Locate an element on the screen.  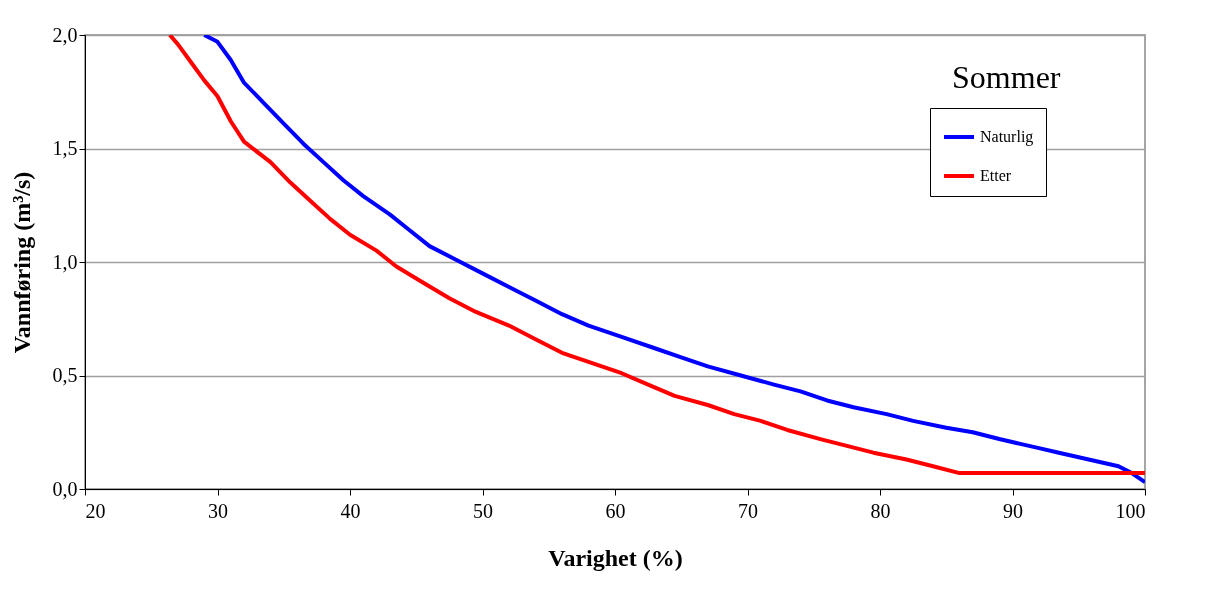
x-tick-label: 70 is located at coordinates (748, 510).